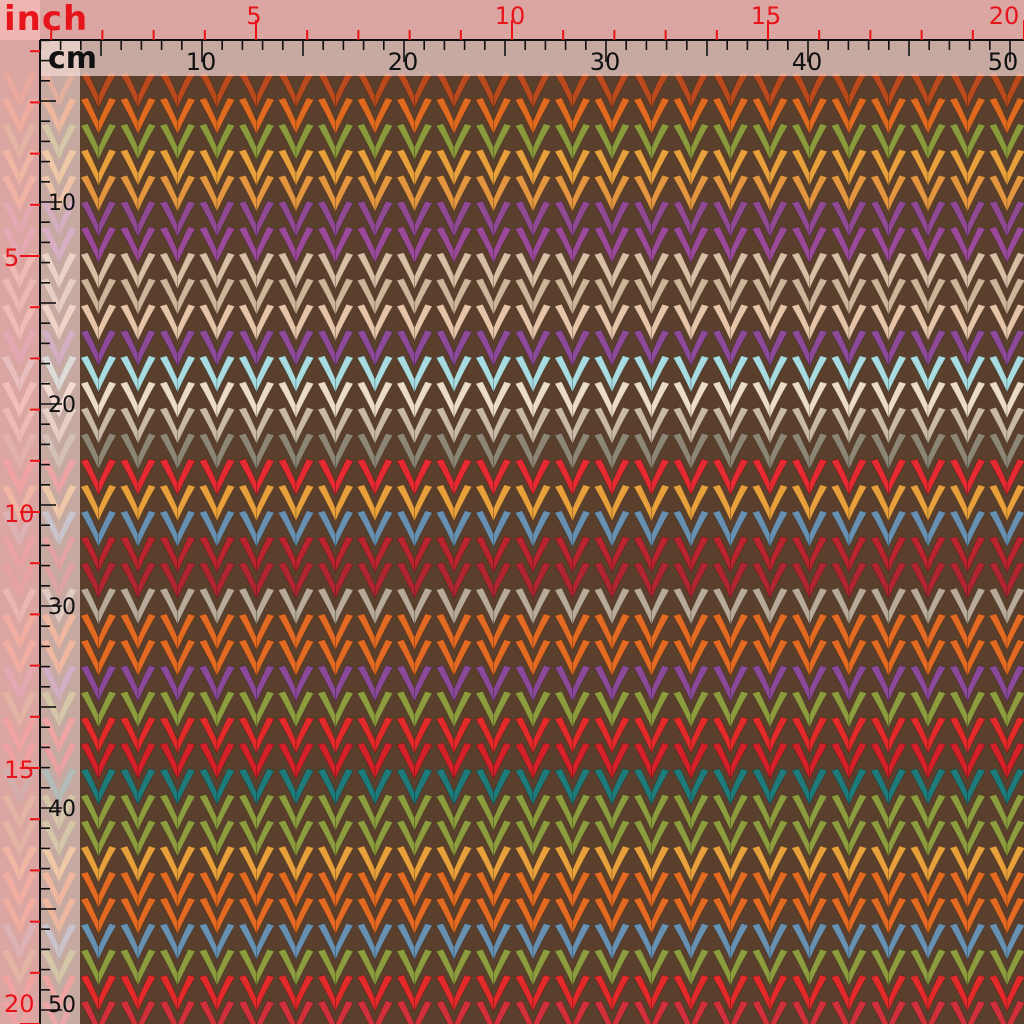 The width and height of the screenshot is (1024, 1024). I want to click on left-cm-label-20: 20, so click(62, 405).